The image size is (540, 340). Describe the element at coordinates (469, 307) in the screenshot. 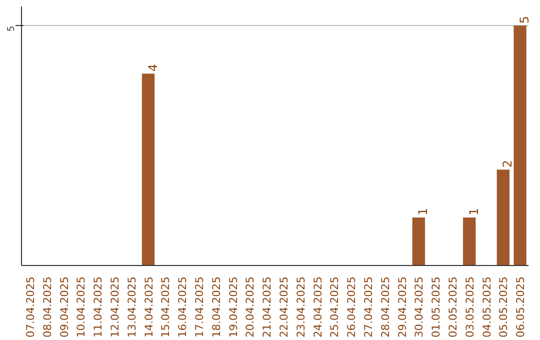

I see `x-tick-label: 03.05.2025` at that location.